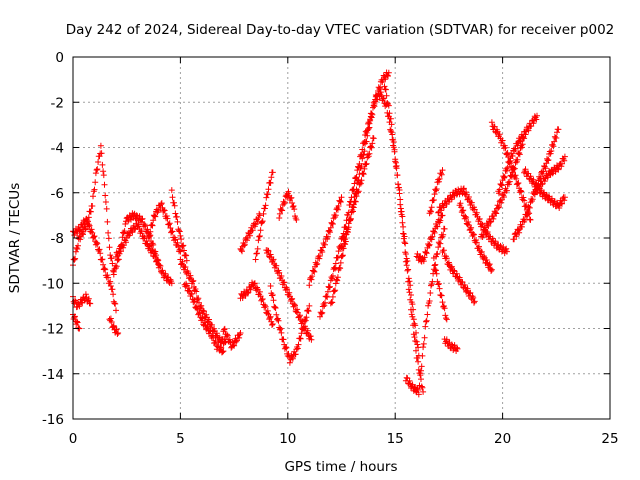  I want to click on x-tick-label: 20, so click(502, 439).